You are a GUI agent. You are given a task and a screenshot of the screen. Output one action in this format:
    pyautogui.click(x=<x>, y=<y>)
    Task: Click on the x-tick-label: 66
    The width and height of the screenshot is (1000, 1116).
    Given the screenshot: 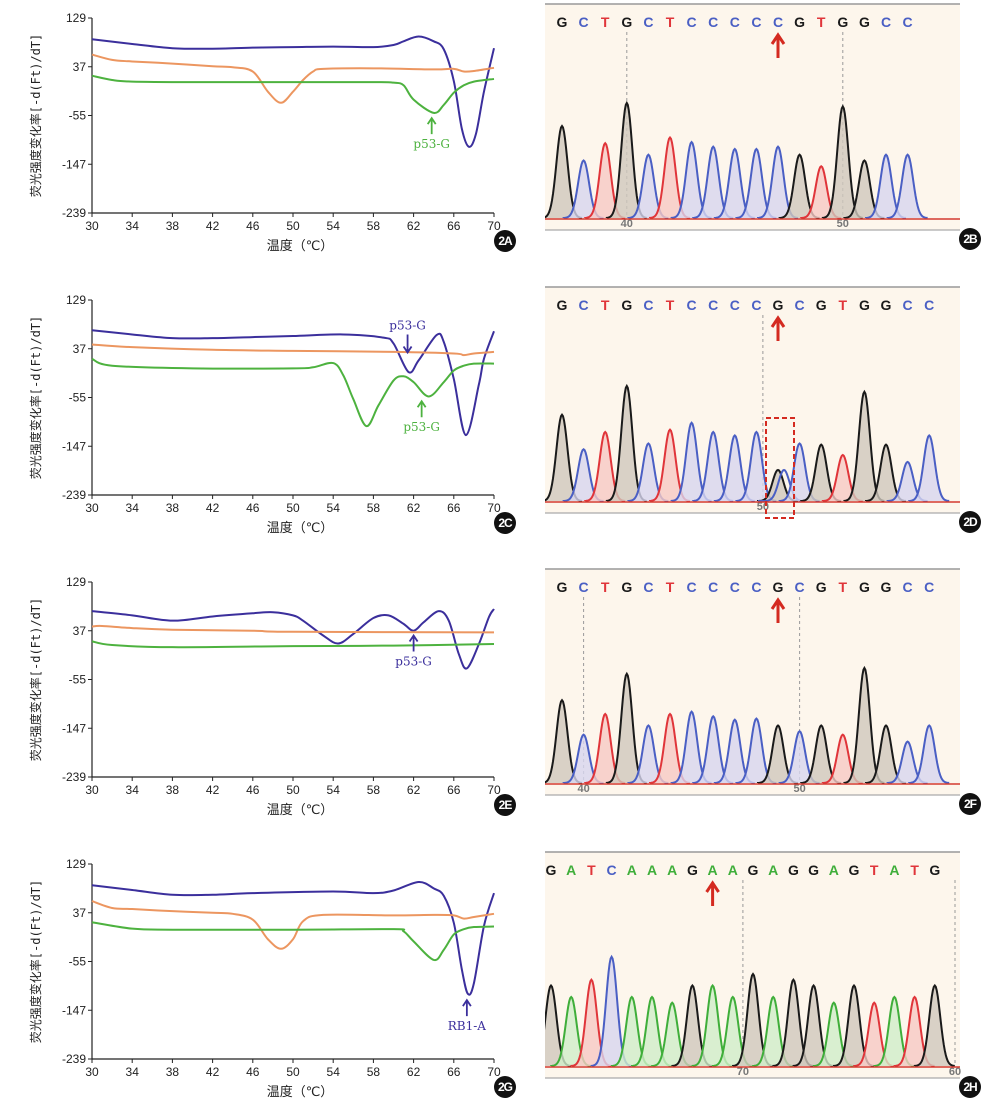 What is the action you would take?
    pyautogui.click(x=454, y=508)
    